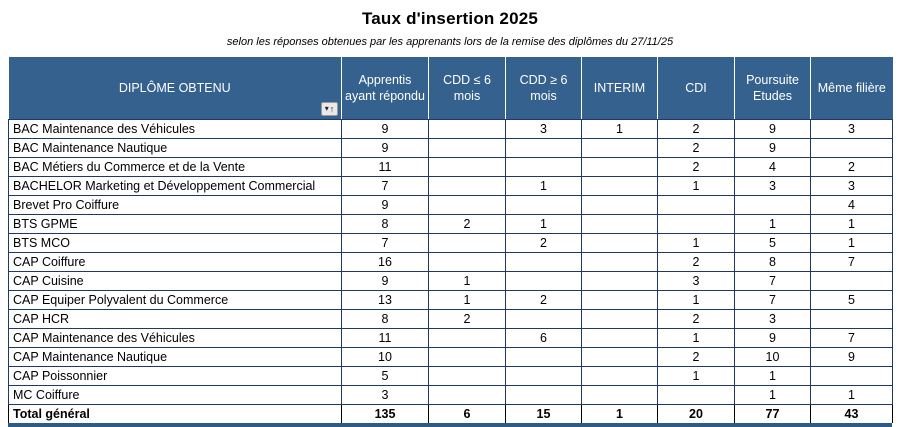 The image size is (900, 427). I want to click on value-cell: 13, so click(385, 300).